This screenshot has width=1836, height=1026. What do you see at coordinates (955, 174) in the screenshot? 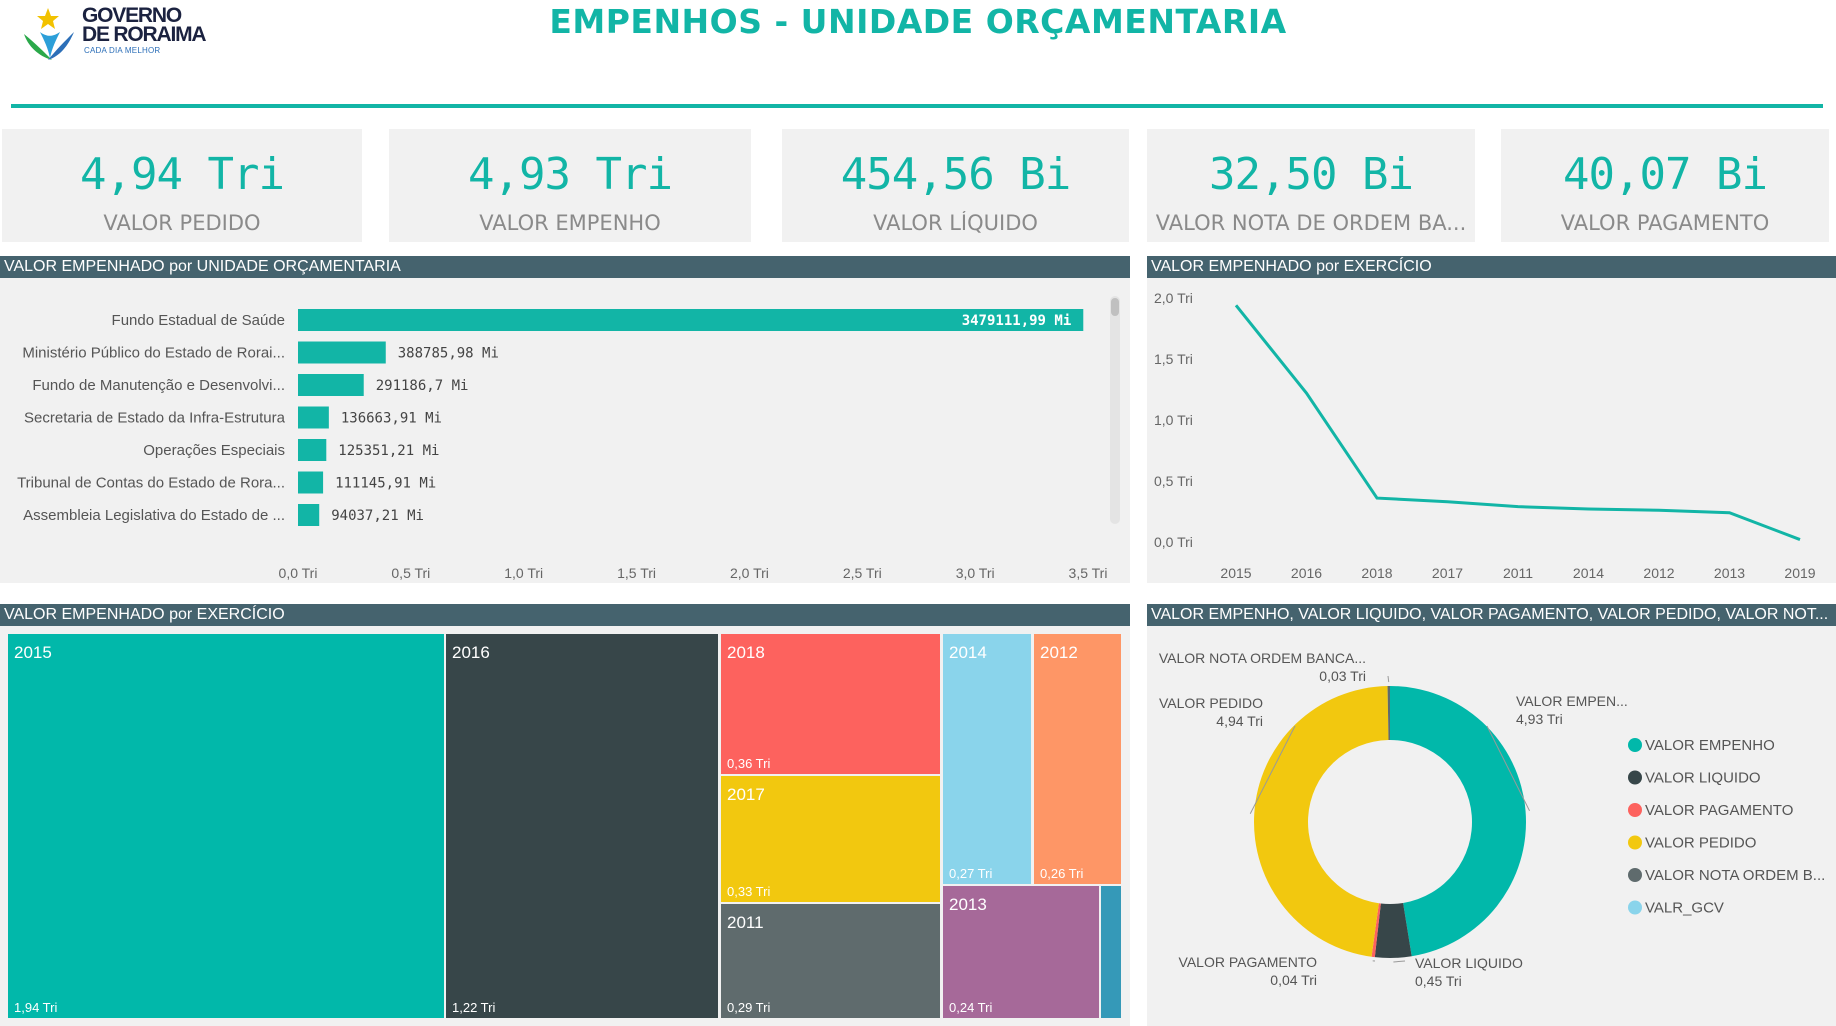
I see `kpi-value: 454,56 Bi` at bounding box center [955, 174].